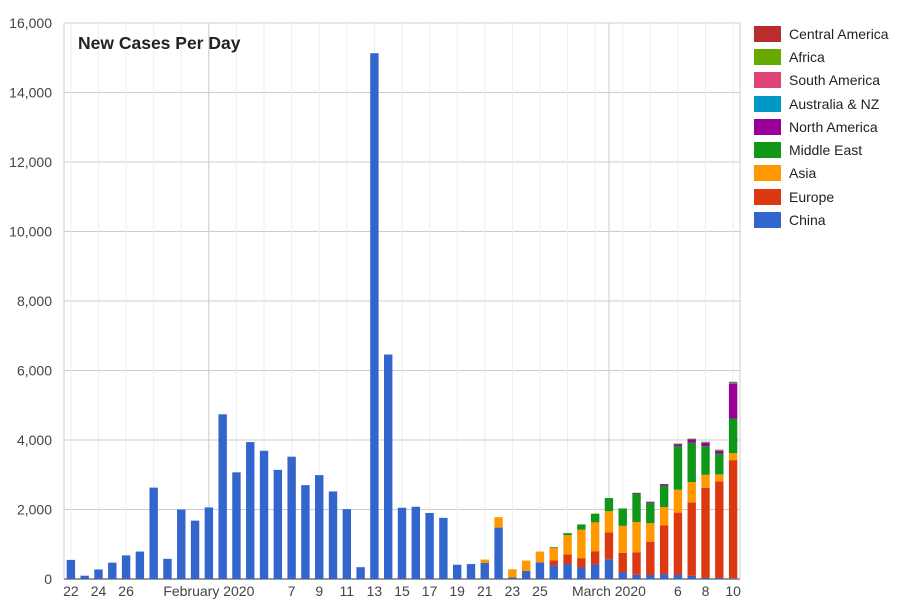 The image size is (900, 608). I want to click on y-tick-label: 2,000, so click(34, 510).